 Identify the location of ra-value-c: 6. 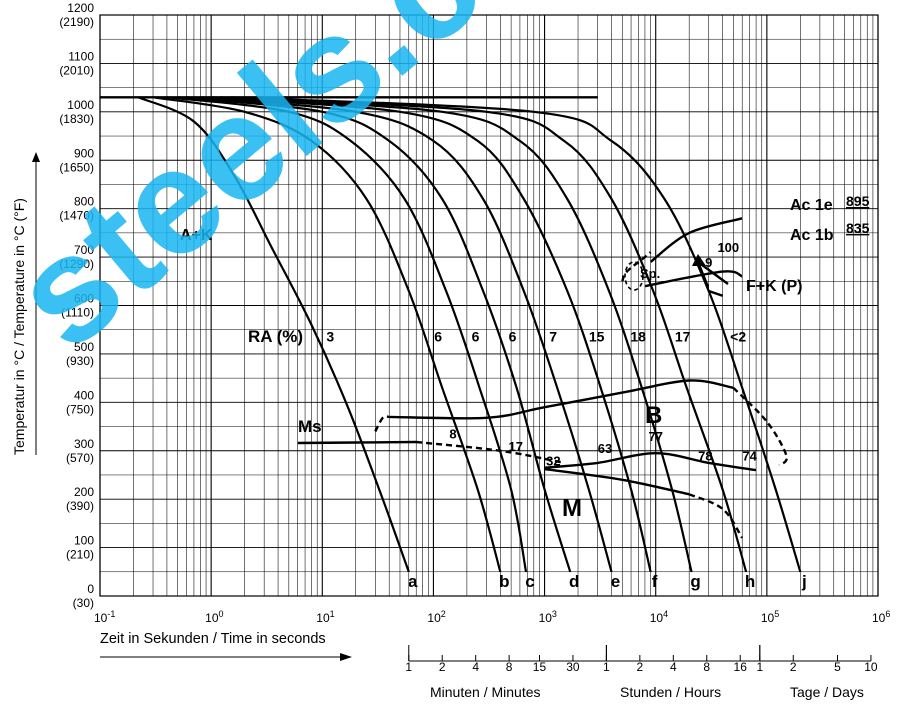
(476, 337).